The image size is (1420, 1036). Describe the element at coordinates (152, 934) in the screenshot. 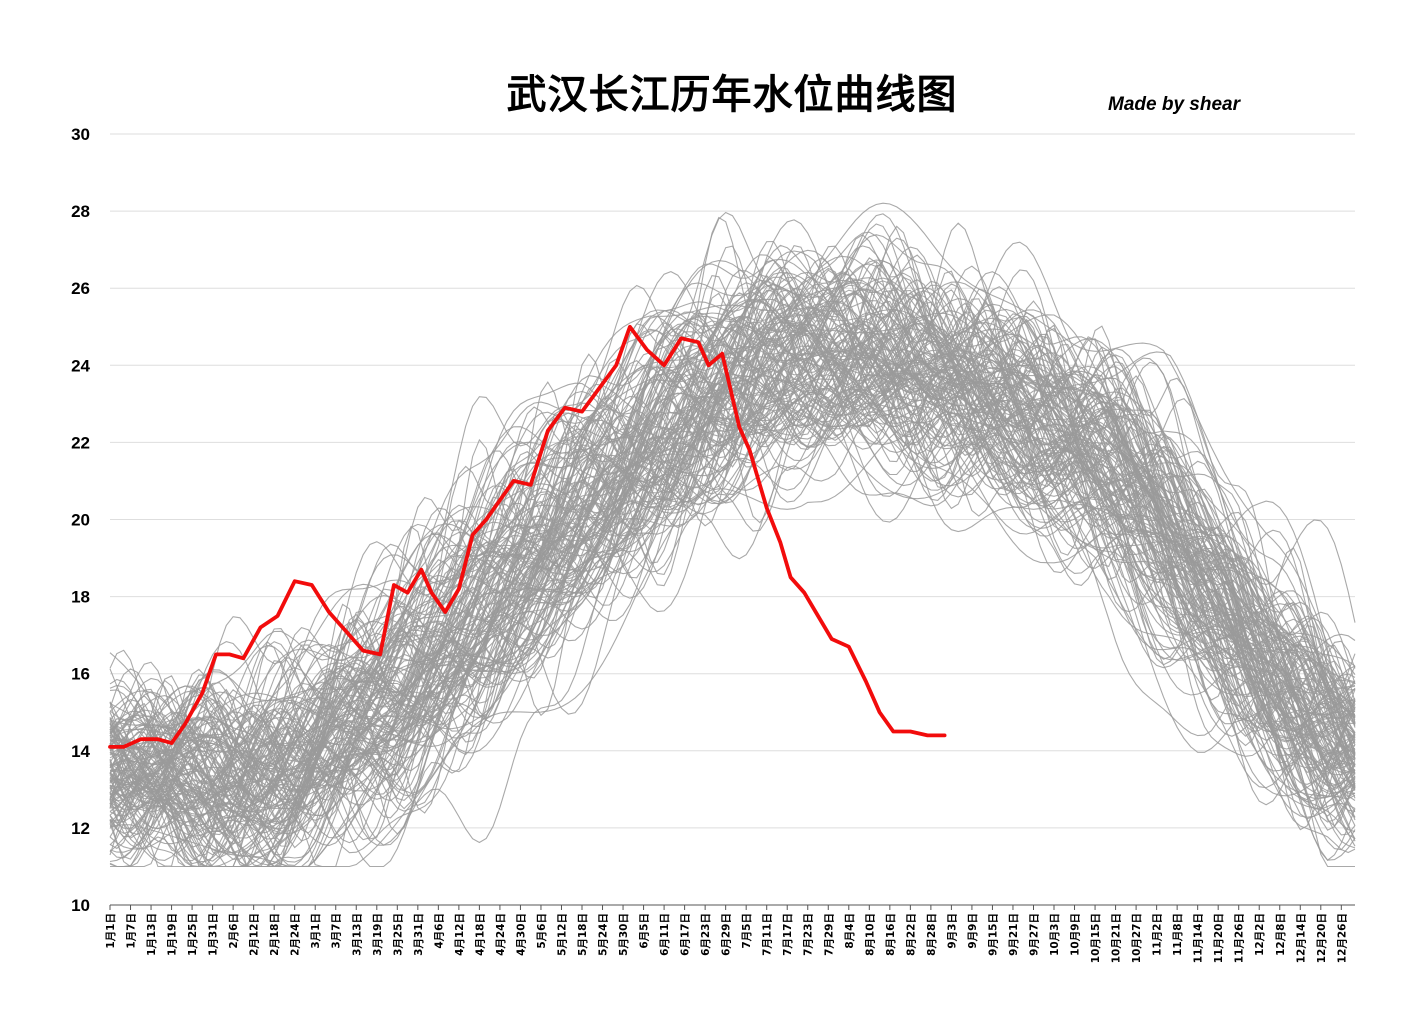

I see `x-tick-label: 1月13日` at that location.